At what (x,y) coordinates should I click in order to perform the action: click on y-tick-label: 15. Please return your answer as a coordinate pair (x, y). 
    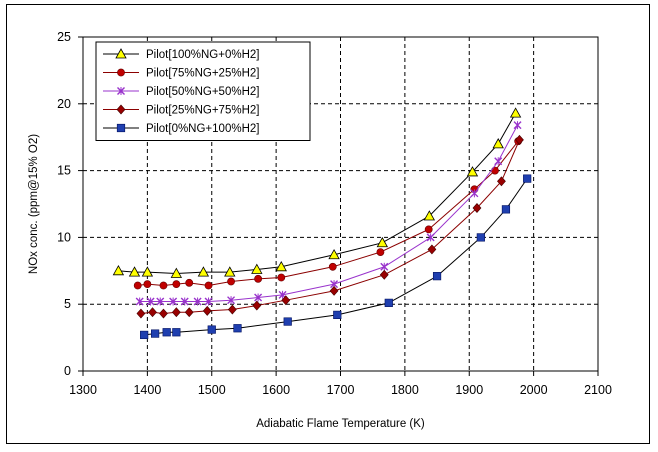
    Looking at the image, I should click on (64, 171).